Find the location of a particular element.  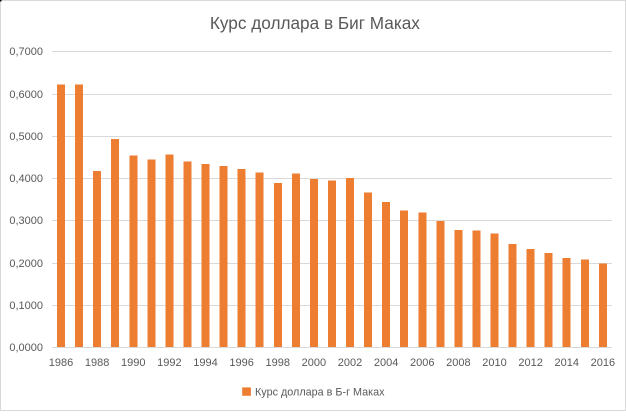

svg-text: 0,7000 is located at coordinates (26, 52).